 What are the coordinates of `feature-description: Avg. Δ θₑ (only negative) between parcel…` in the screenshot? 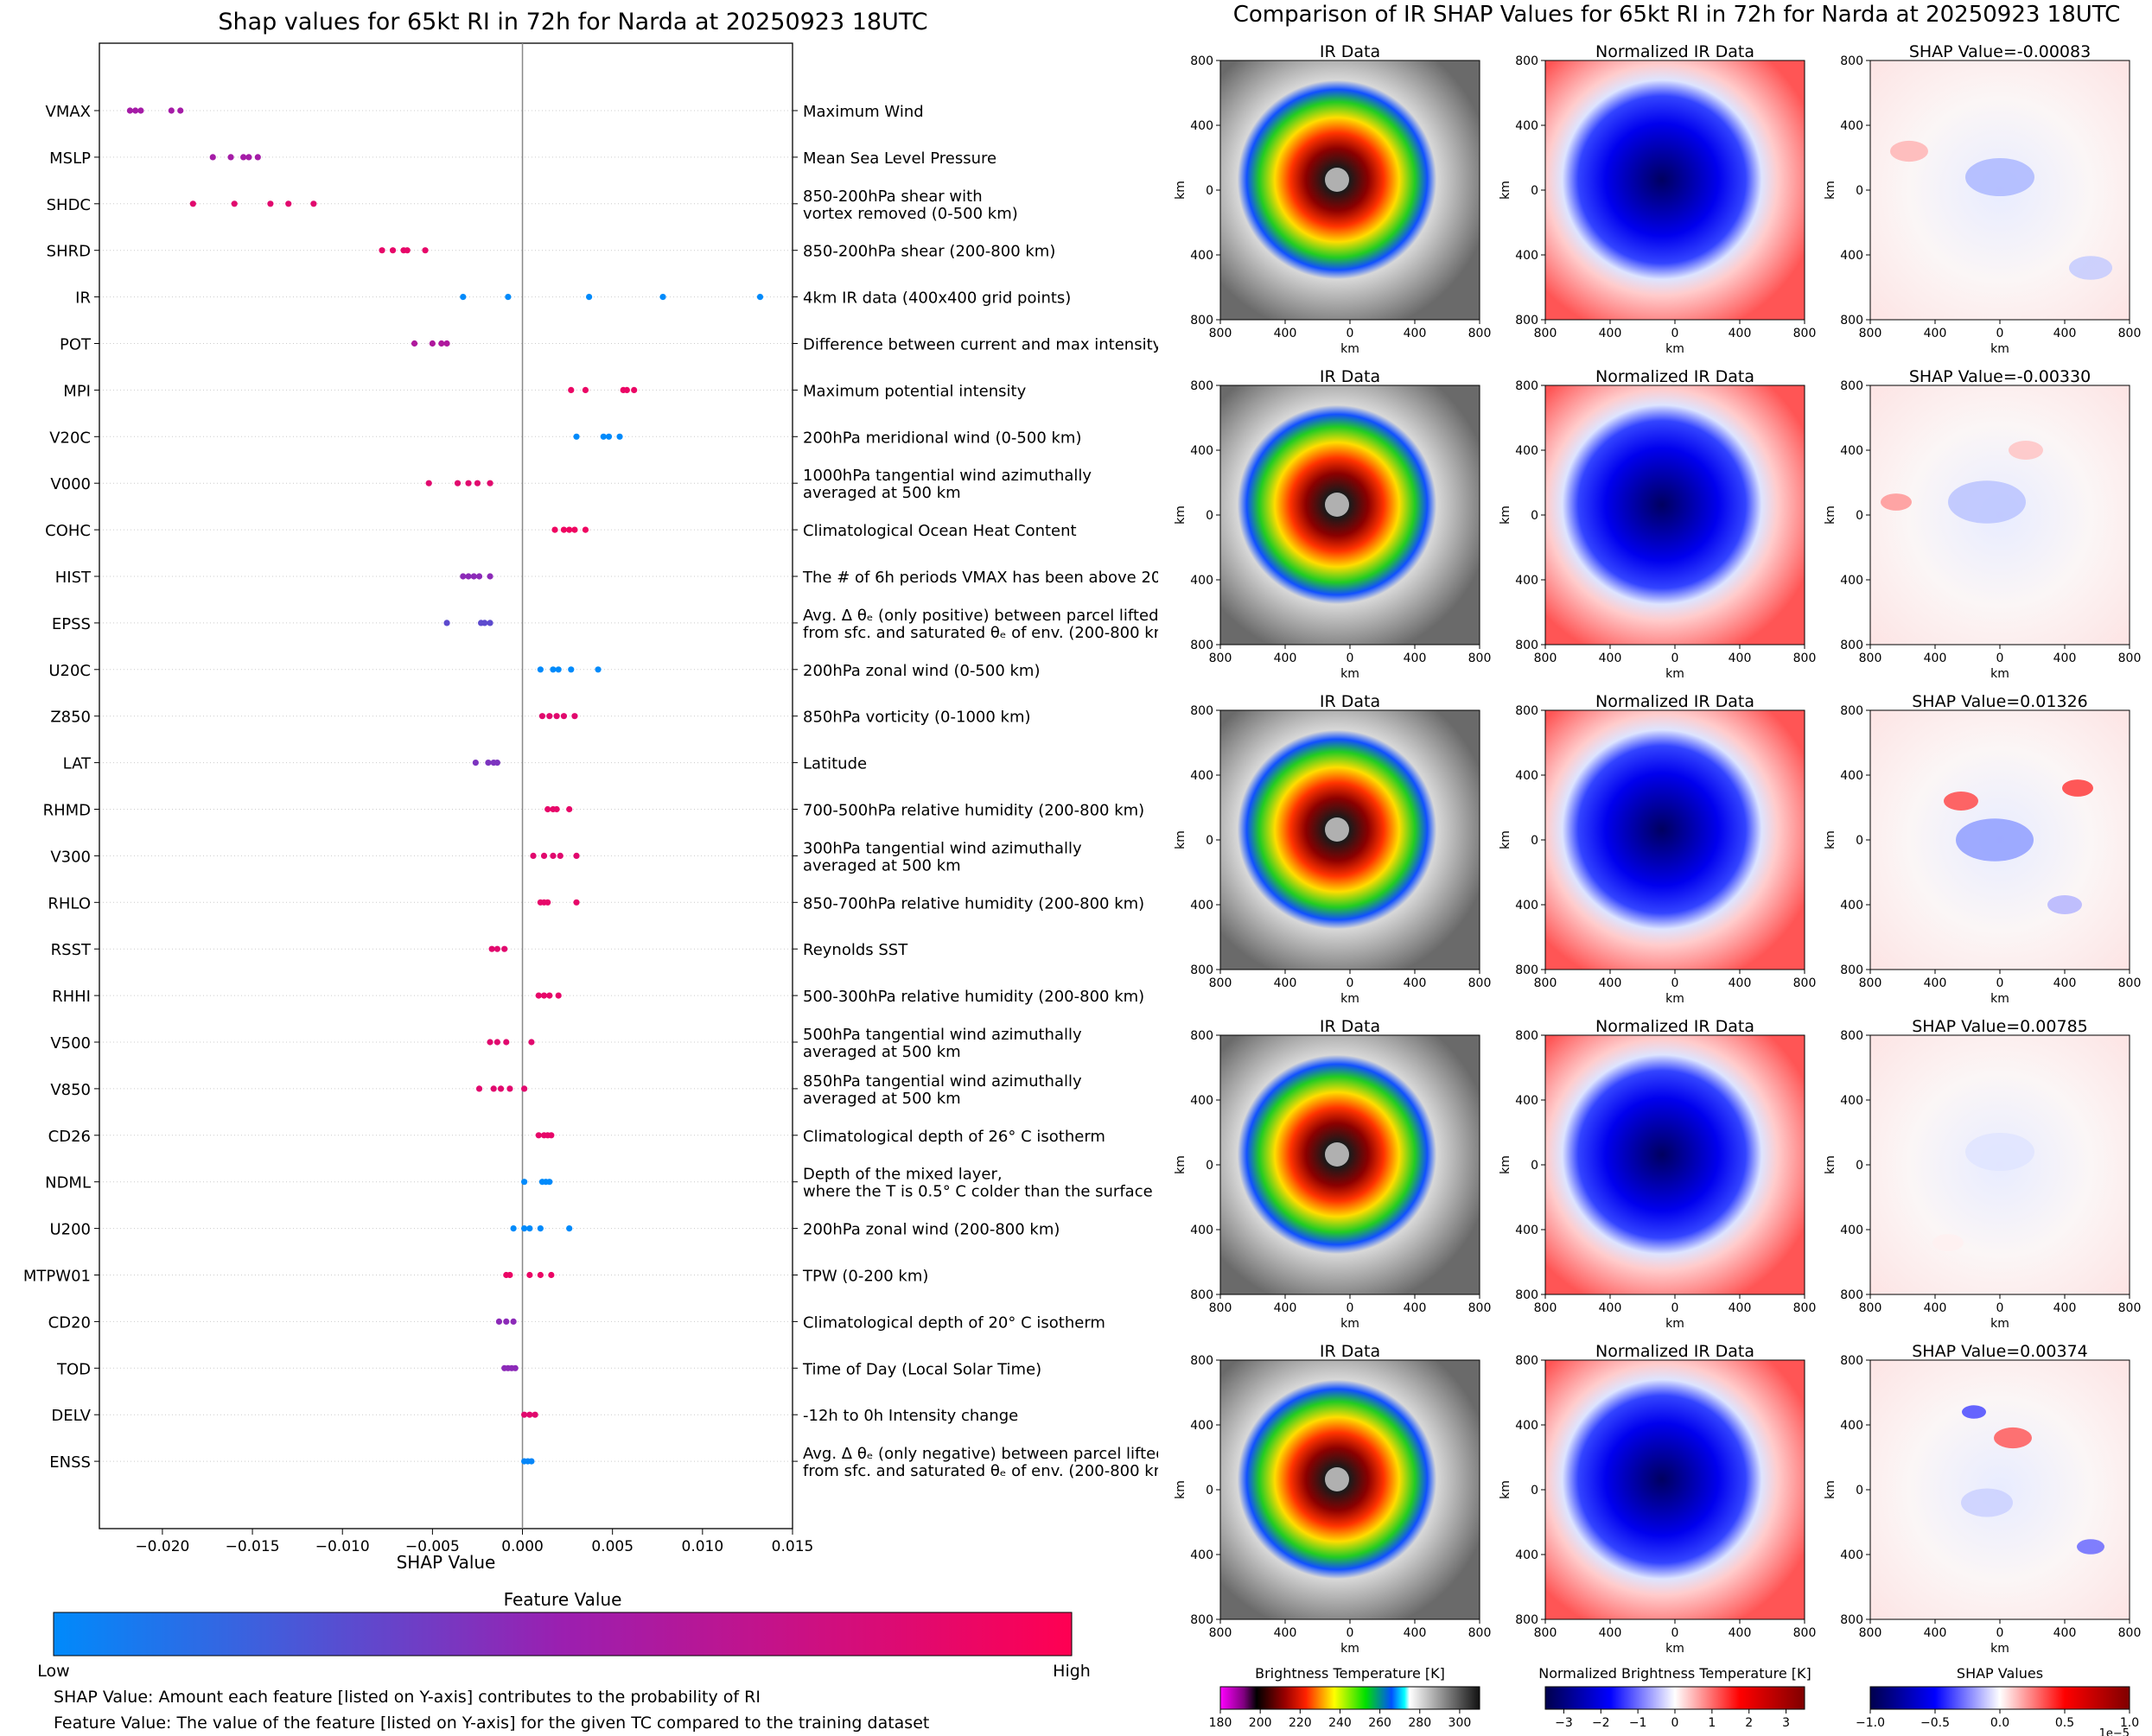 It's located at (981, 1454).